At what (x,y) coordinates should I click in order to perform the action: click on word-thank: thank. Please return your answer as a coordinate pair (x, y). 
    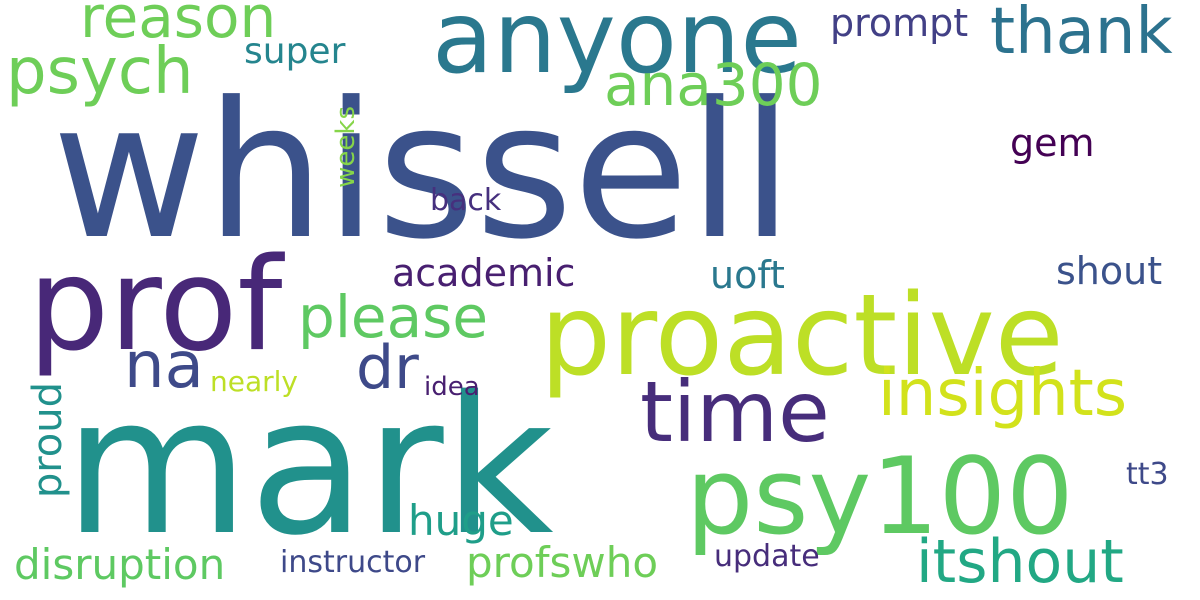
    Looking at the image, I should click on (1081, 34).